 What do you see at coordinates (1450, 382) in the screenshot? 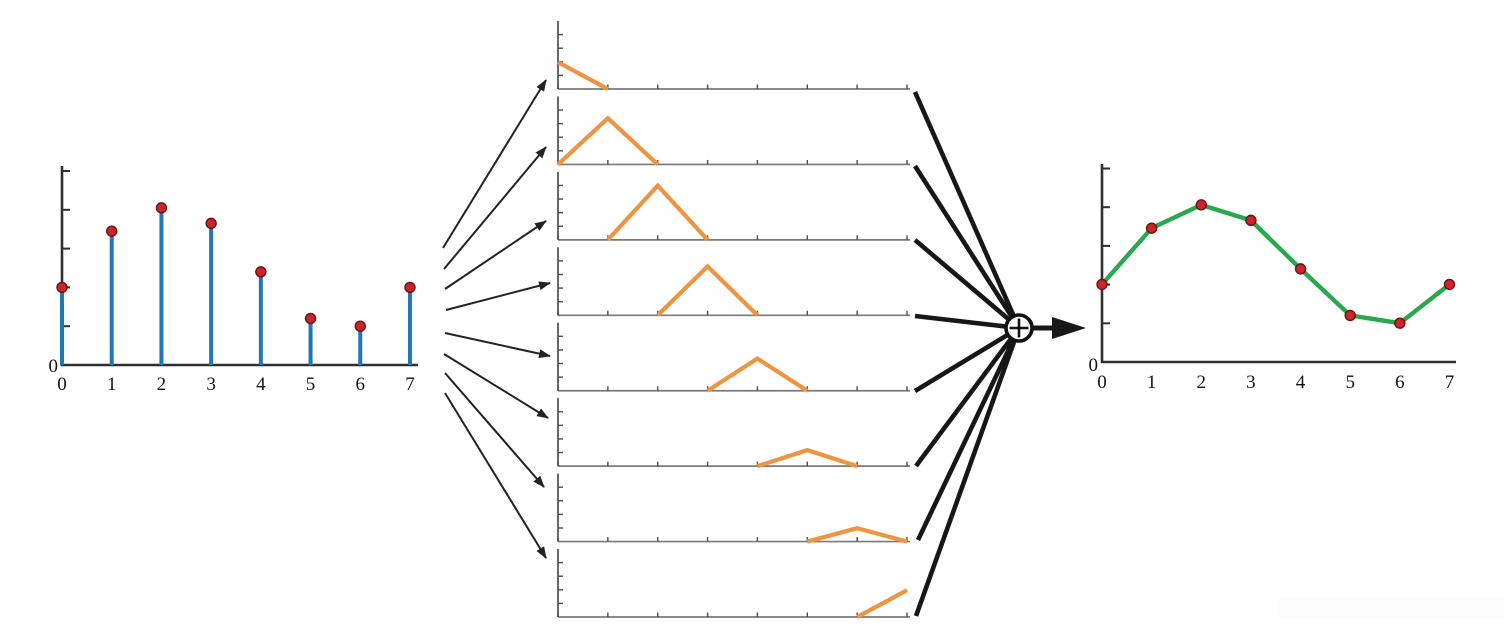
I see `output-plot-x-tick-label: 7` at bounding box center [1450, 382].